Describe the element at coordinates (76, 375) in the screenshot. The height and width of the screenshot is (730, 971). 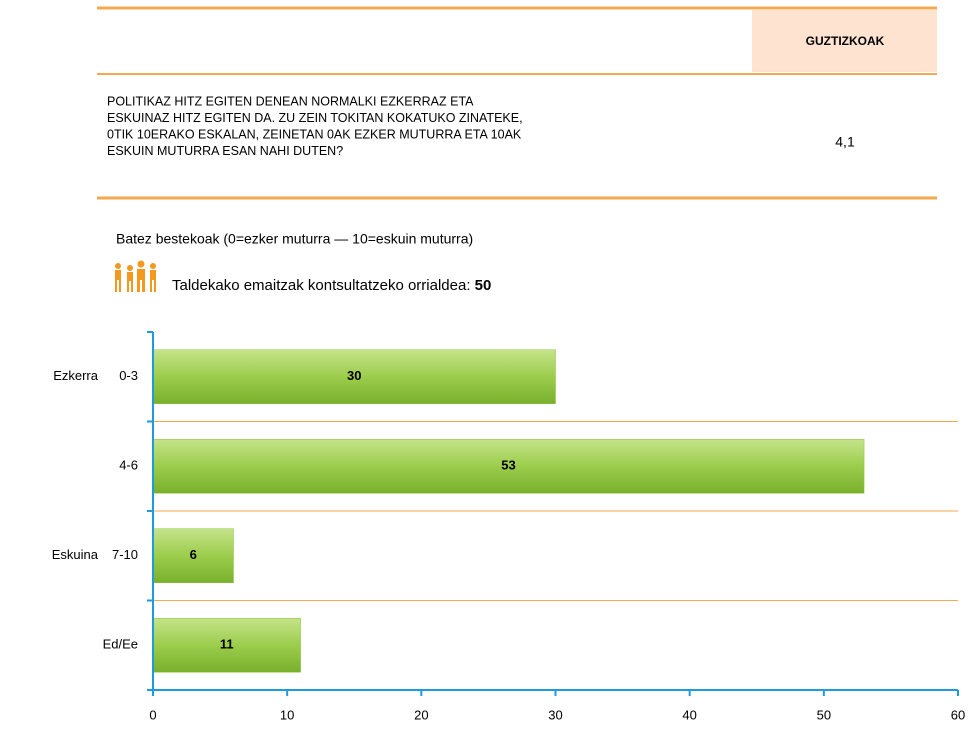
I see `group-label: Ezkerra` at that location.